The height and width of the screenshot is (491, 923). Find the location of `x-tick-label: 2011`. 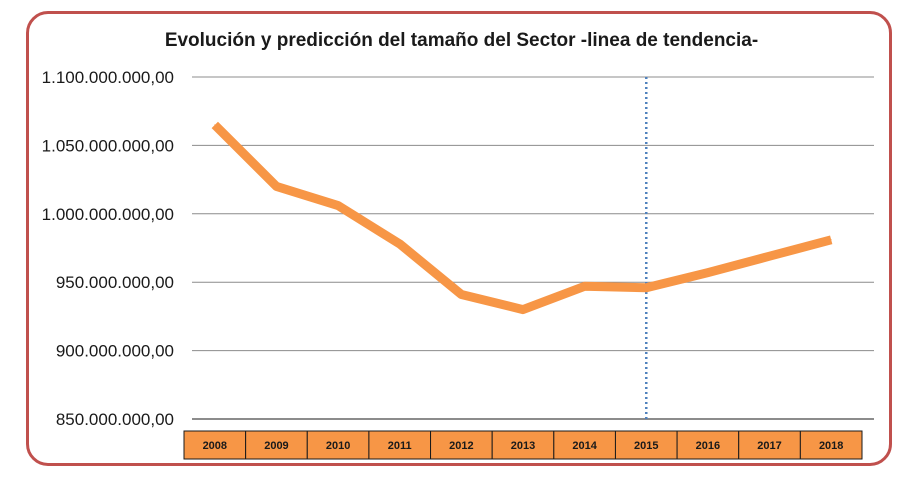

x-tick-label: 2011 is located at coordinates (400, 446).